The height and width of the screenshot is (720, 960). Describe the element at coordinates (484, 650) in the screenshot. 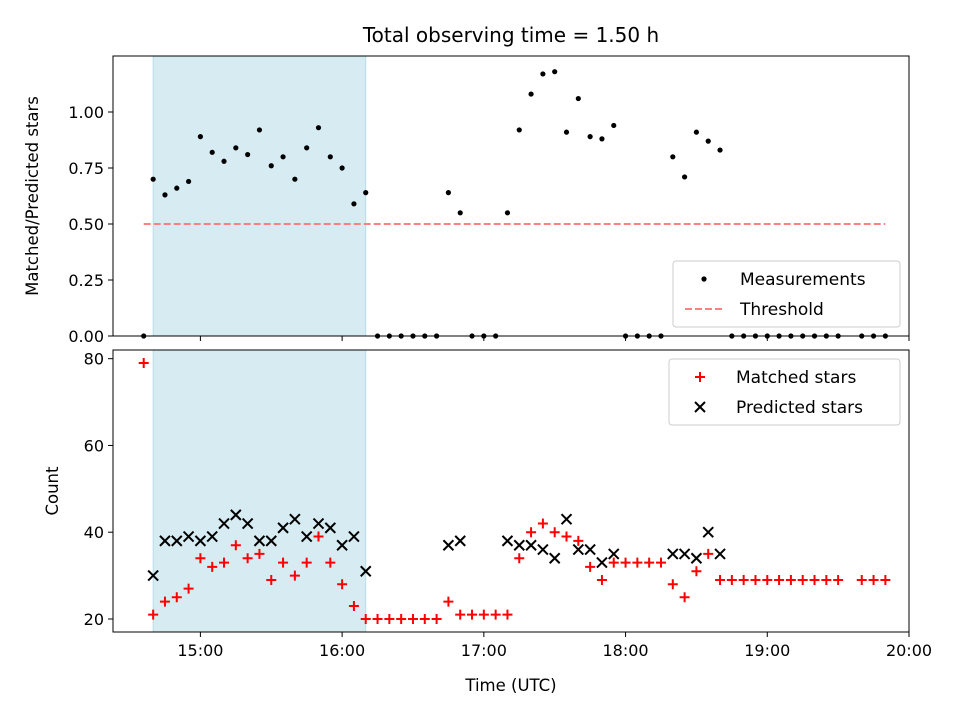

I see `x-tick-label: 17:00` at that location.